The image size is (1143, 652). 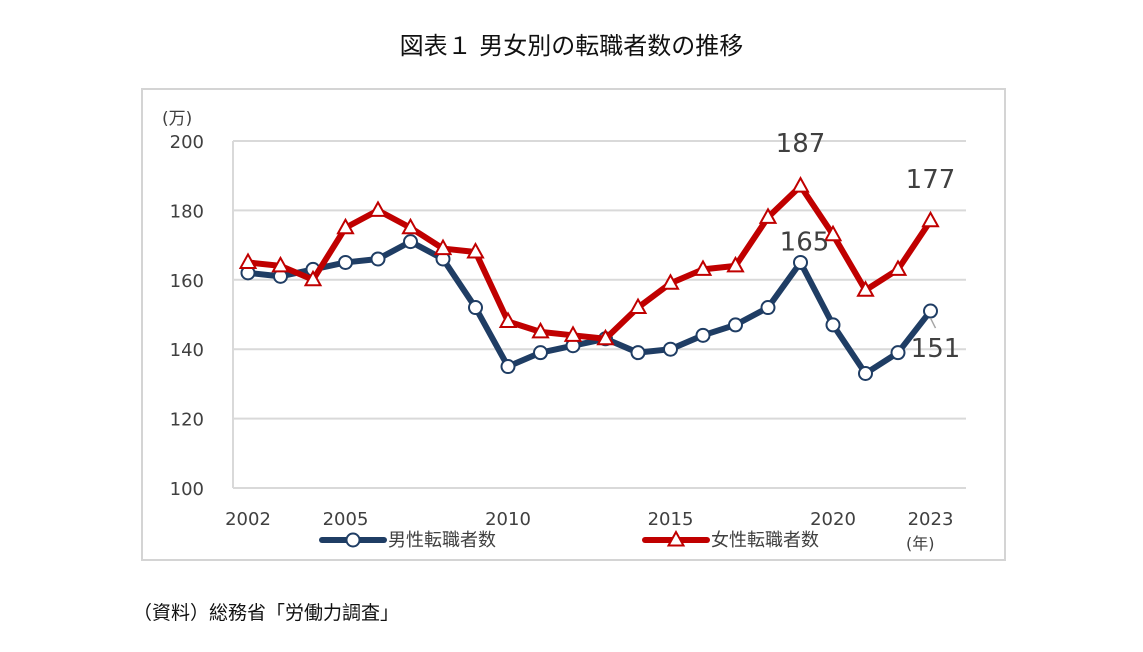 I want to click on label-leader-line, so click(x=933, y=323).